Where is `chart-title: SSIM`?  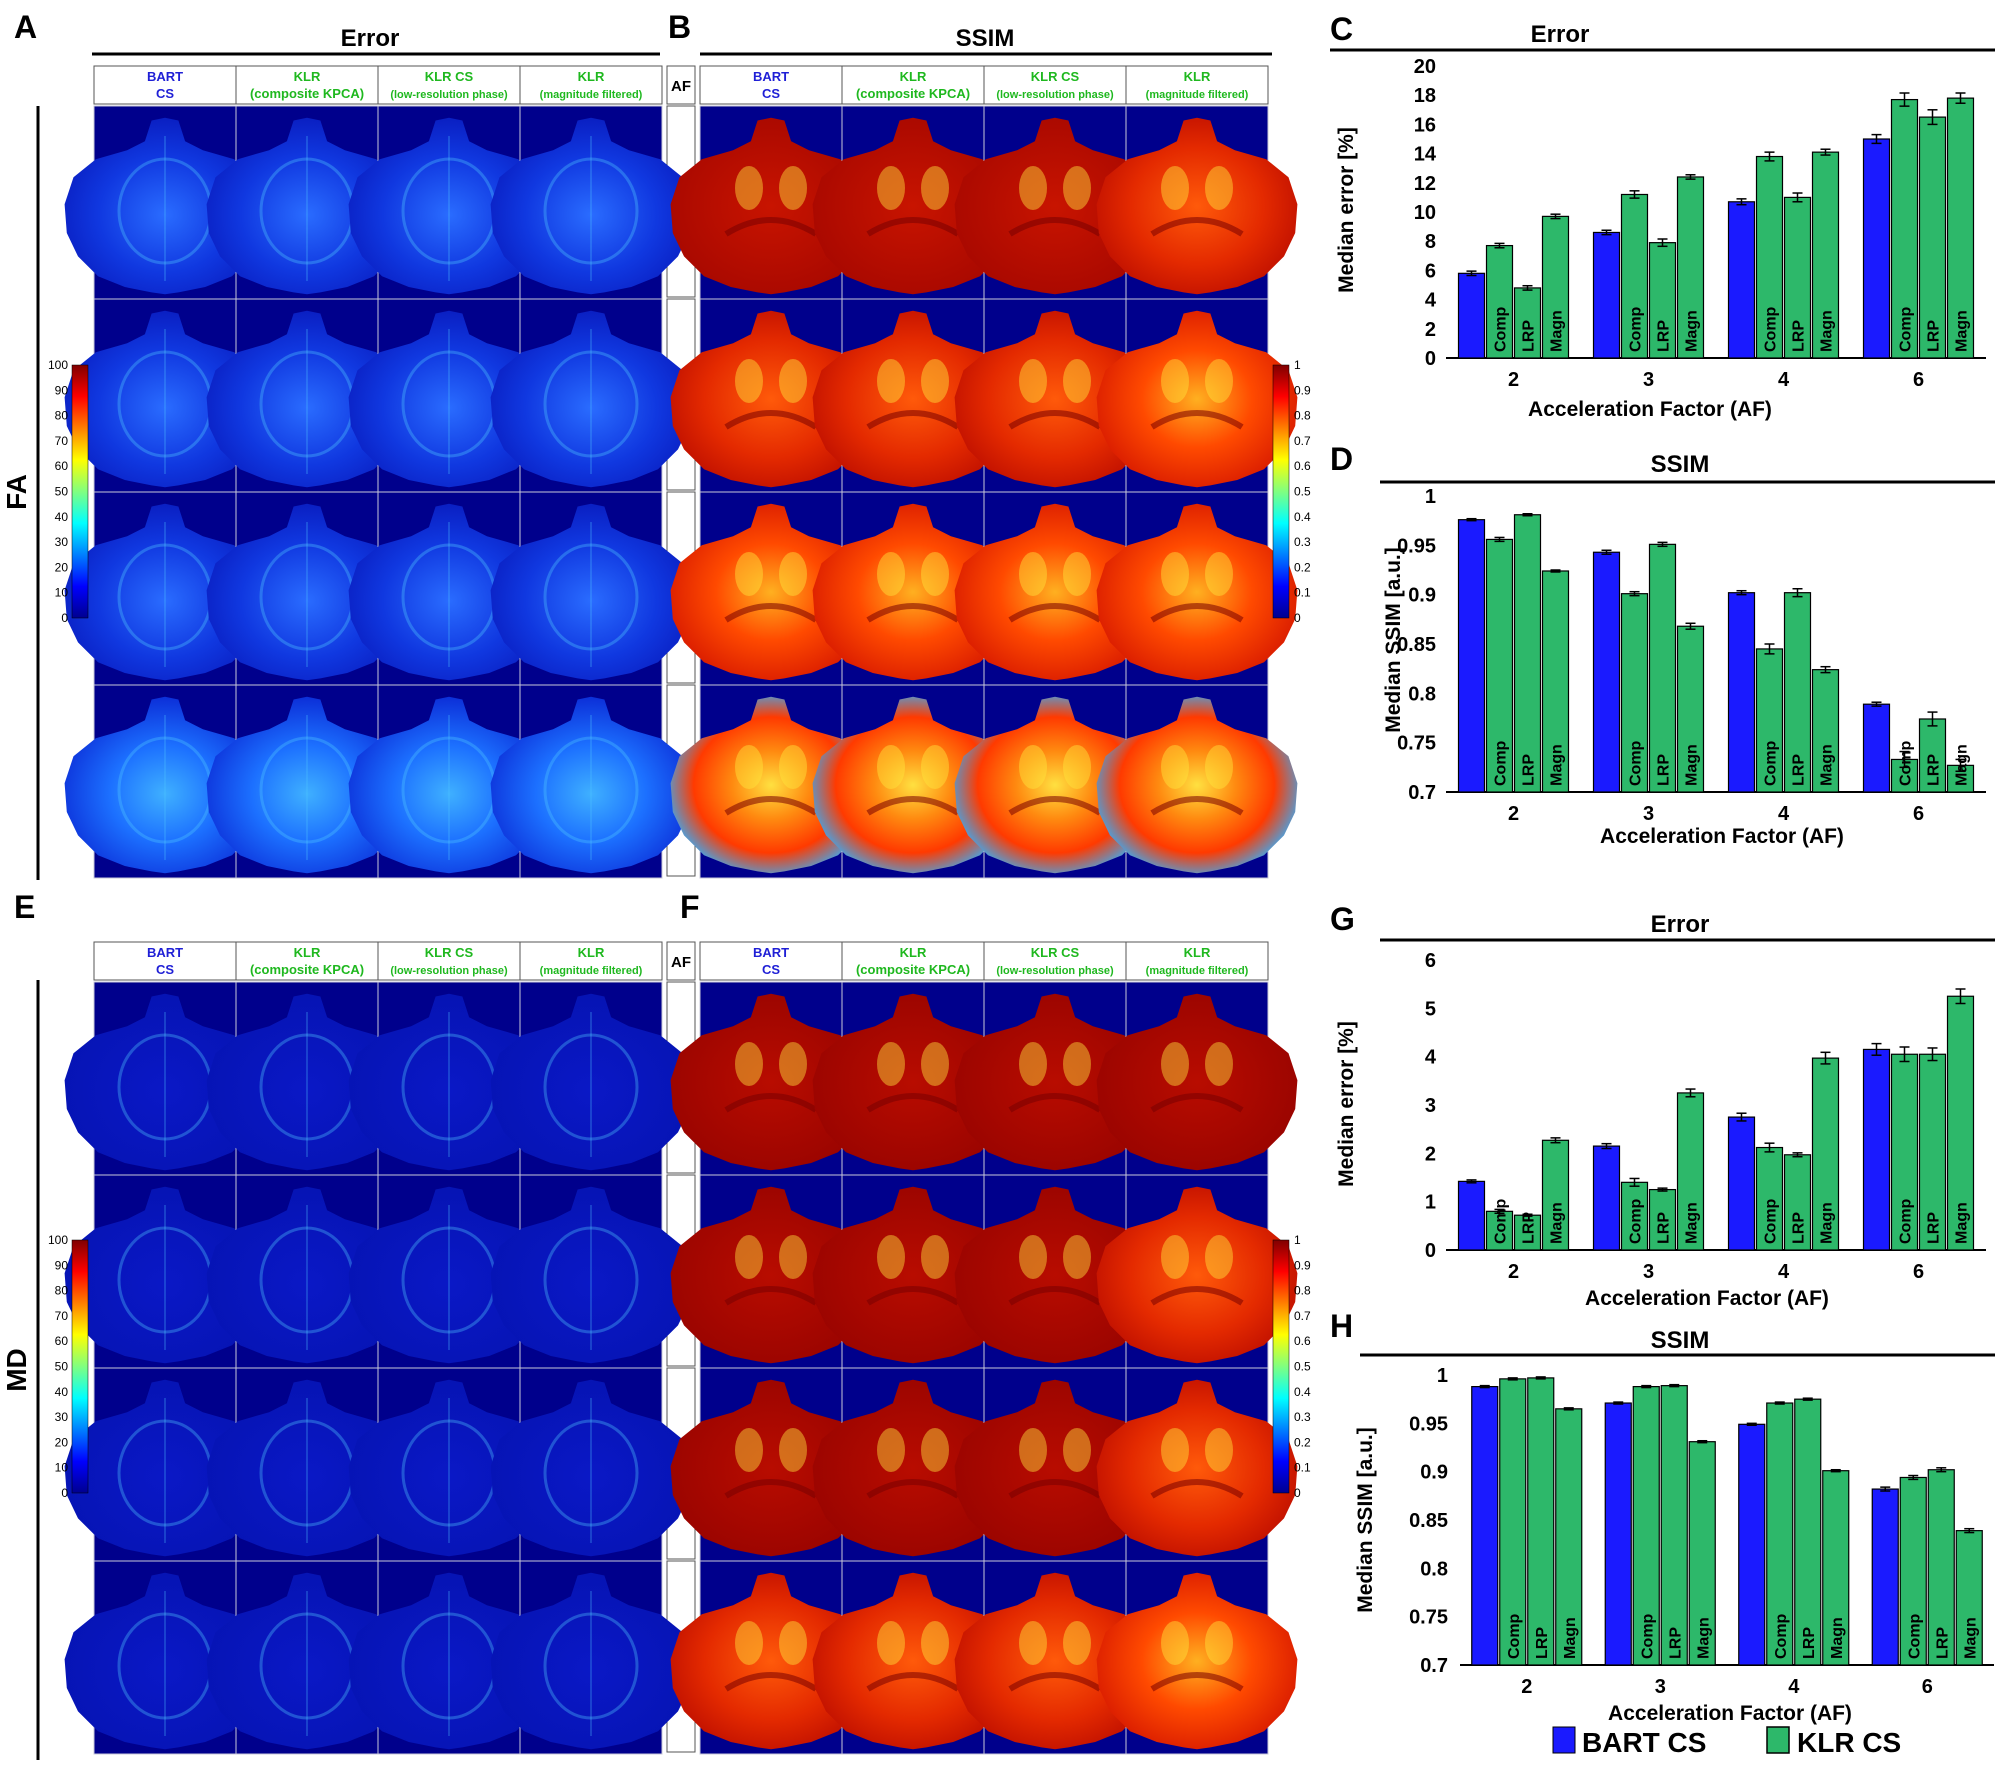
chart-title: SSIM is located at coordinates (1680, 464).